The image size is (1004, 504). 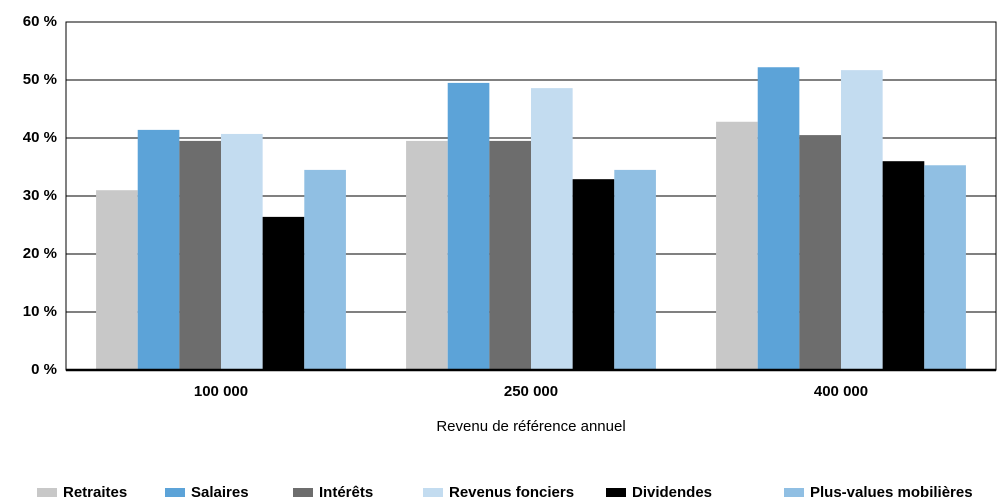 I want to click on legend-label: Plus-values mobilières, so click(x=891, y=492).